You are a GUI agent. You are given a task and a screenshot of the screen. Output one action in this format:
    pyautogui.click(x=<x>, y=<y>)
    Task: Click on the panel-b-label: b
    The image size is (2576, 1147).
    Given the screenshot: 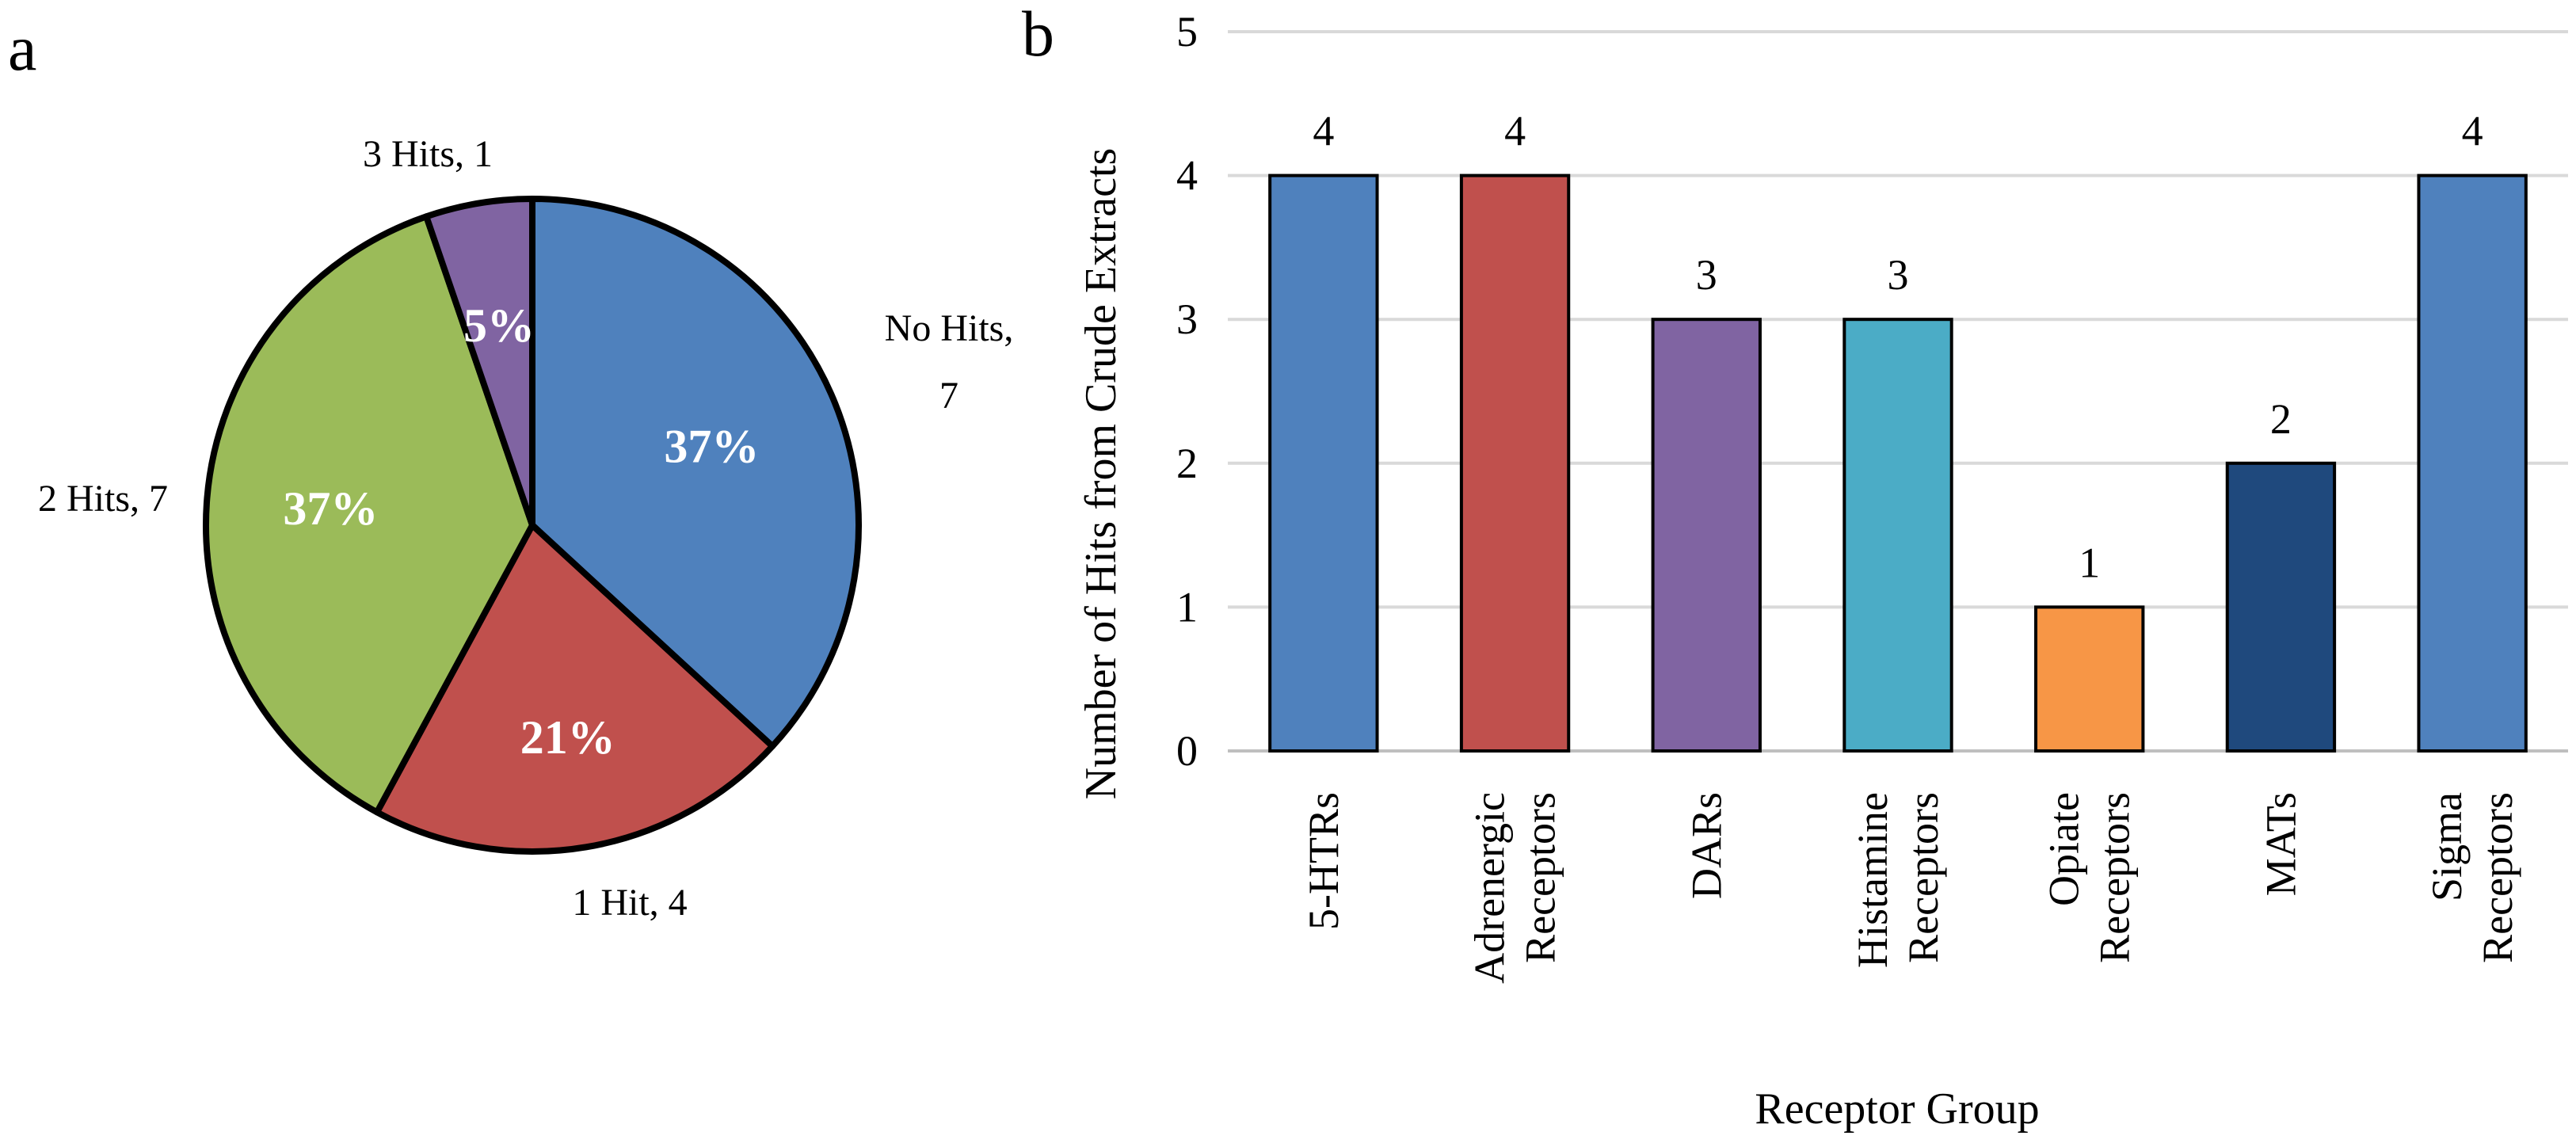 What is the action you would take?
    pyautogui.click(x=1038, y=35)
    